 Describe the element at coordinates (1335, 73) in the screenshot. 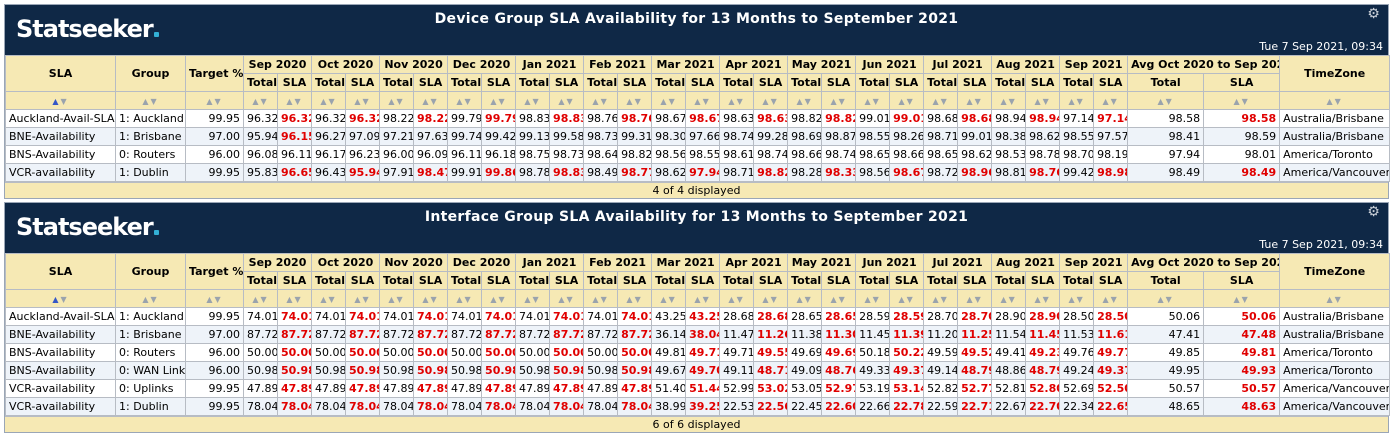

I see `col-timezone: TimeZone` at that location.